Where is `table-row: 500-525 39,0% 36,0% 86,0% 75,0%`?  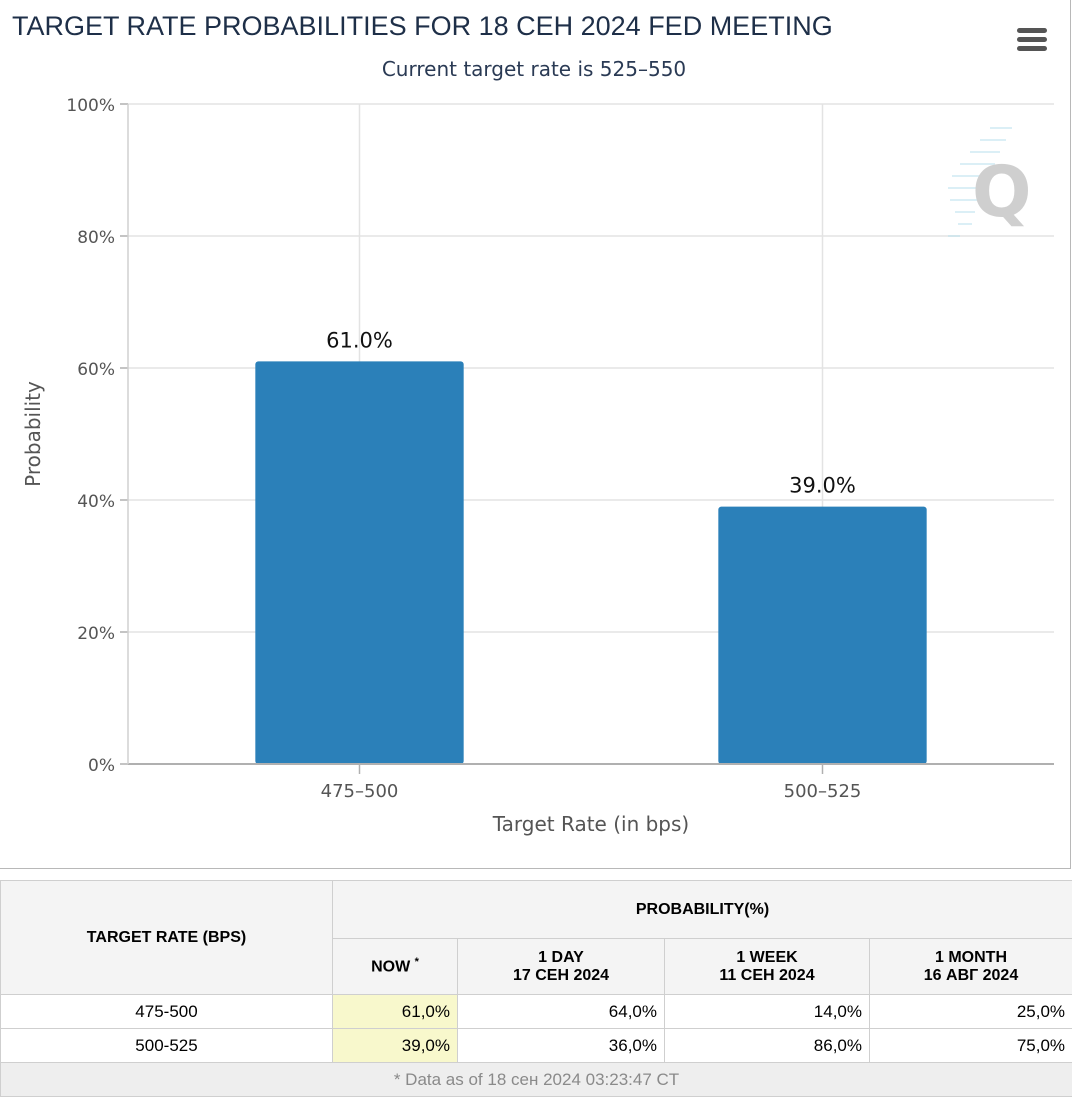 table-row: 500-525 39,0% 36,0% 86,0% 75,0% is located at coordinates (536, 1045).